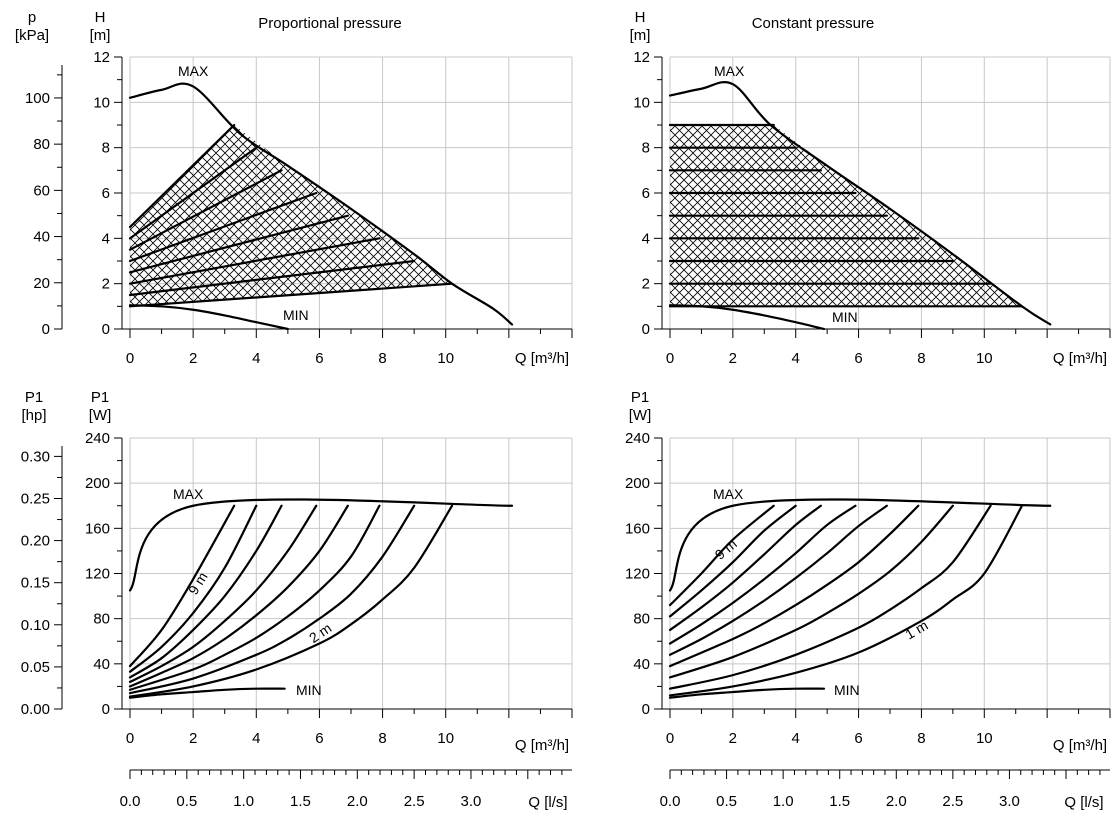 The image size is (1117, 824). Describe the element at coordinates (35, 667) in the screenshot. I see `y2-tick-label-1: 0.05` at that location.